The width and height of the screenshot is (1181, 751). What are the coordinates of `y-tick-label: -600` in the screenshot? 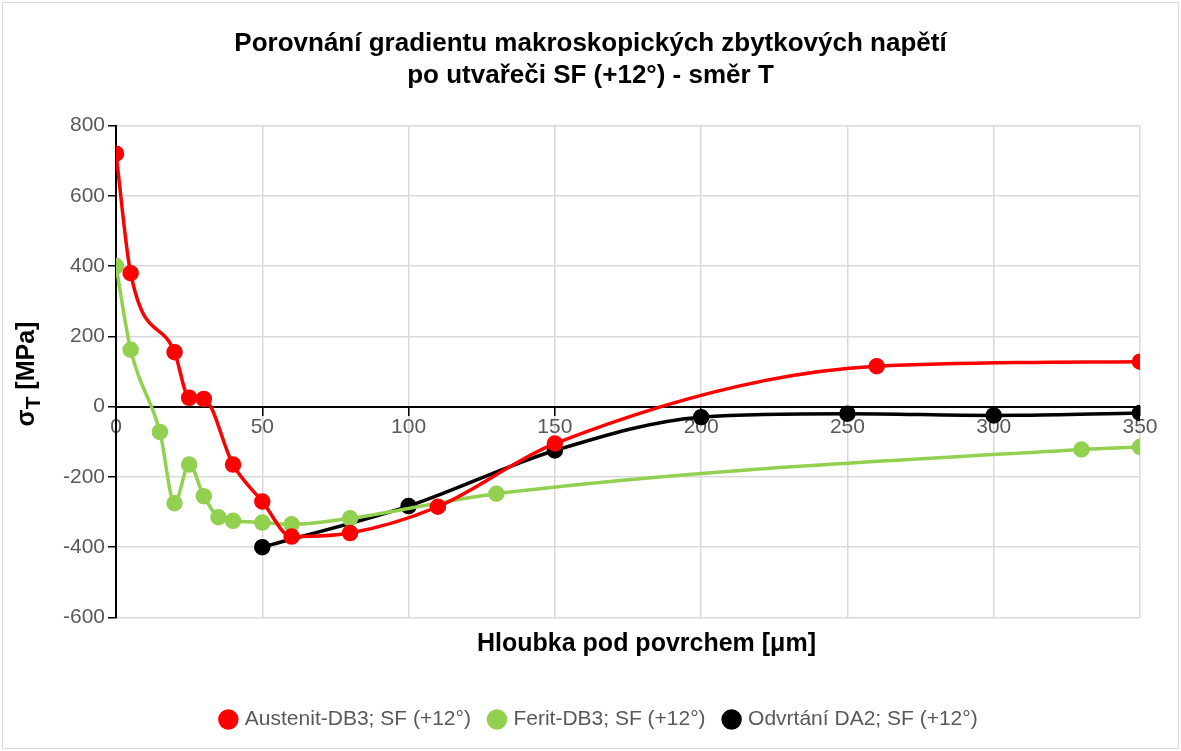 It's located at (84, 616).